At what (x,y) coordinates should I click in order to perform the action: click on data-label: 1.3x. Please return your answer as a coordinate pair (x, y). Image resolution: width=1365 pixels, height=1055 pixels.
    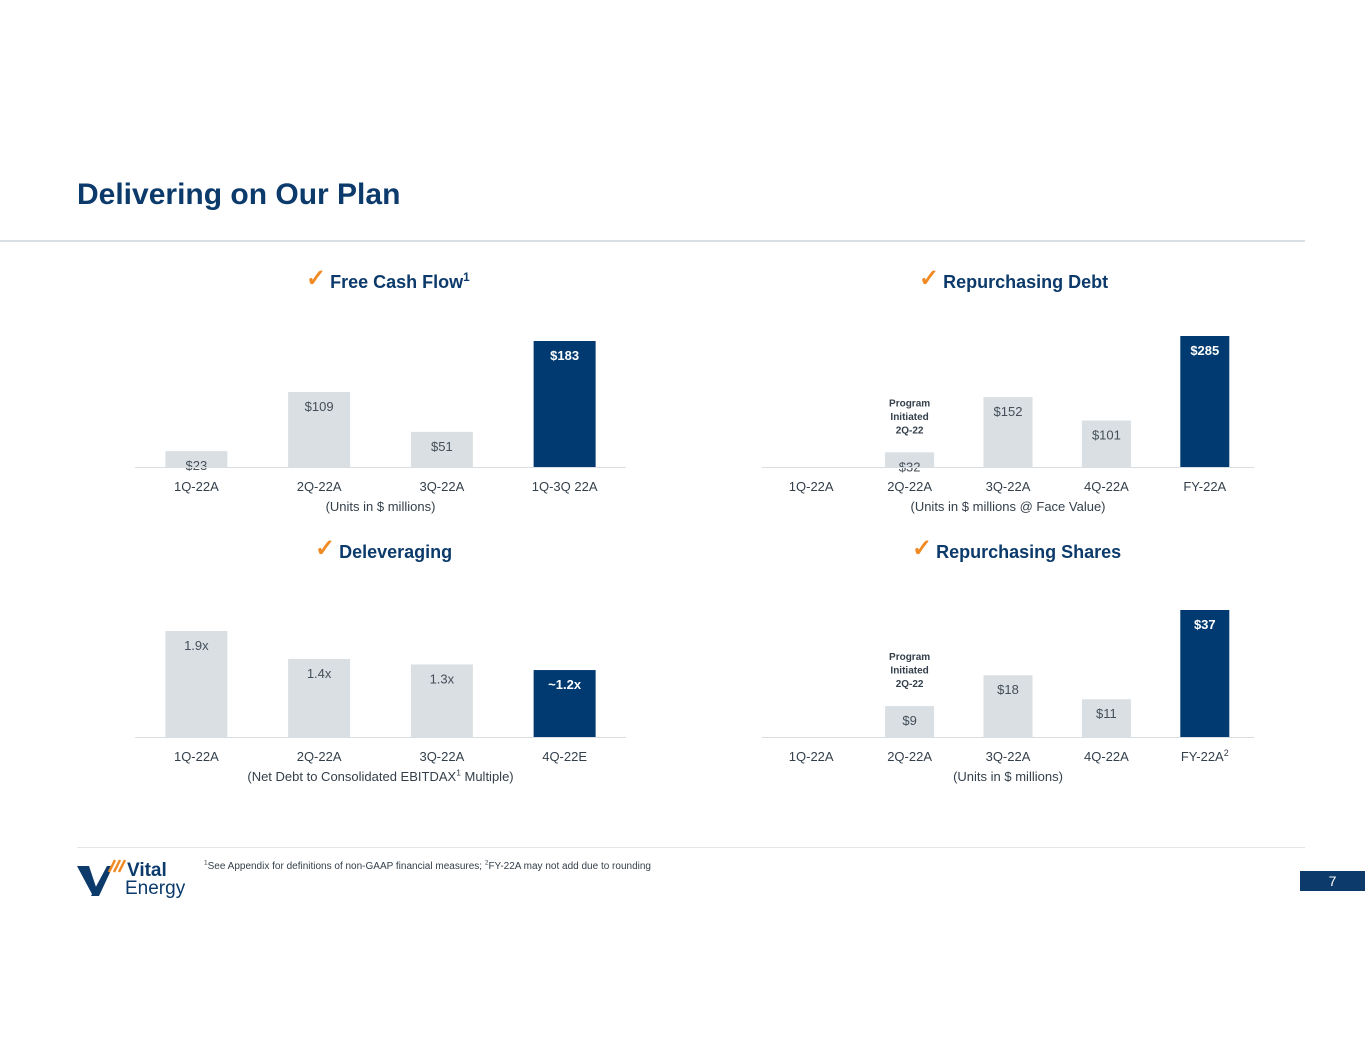
    Looking at the image, I should click on (442, 678).